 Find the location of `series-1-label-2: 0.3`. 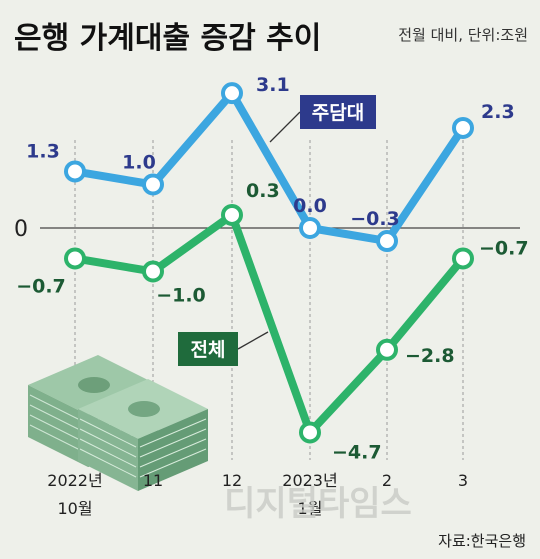

series-1-label-2: 0.3 is located at coordinates (263, 191).